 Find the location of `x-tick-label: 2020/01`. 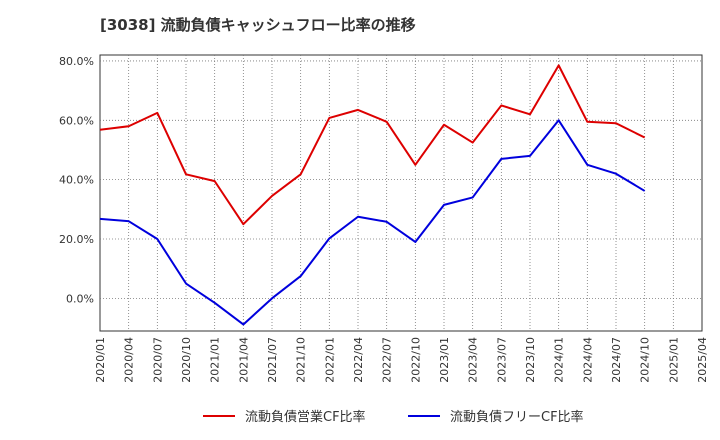

x-tick-label: 2020/01 is located at coordinates (100, 360).